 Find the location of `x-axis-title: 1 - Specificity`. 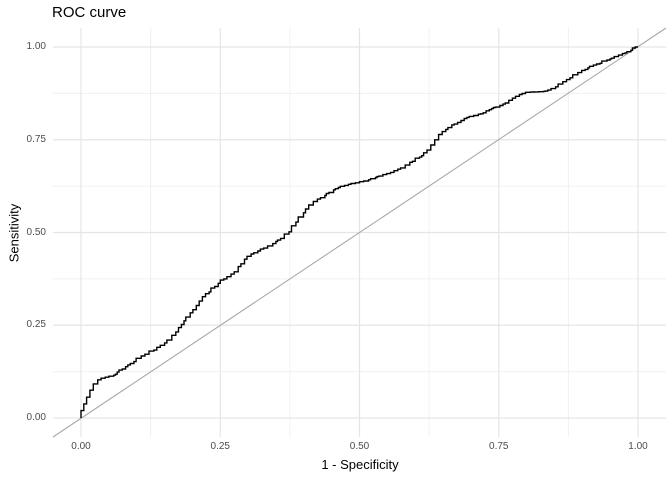

x-axis-title: 1 - Specificity is located at coordinates (360, 464).